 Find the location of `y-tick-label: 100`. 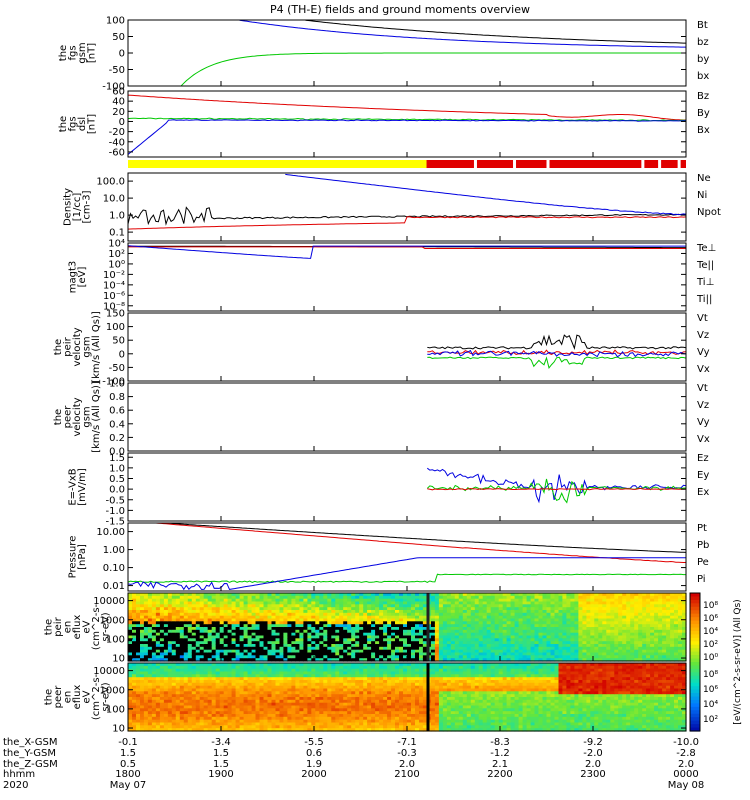

y-tick-label: 100 is located at coordinates (115, 327).